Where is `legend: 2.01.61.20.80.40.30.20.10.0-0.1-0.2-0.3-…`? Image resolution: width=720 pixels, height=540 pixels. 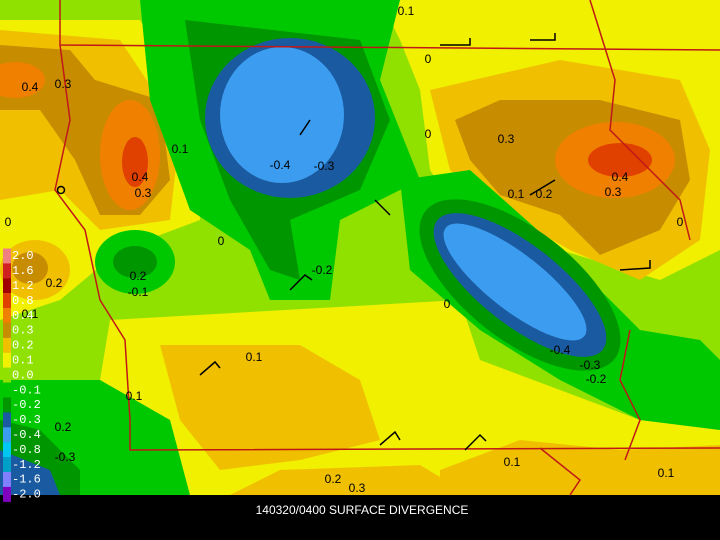
legend: 2.01.61.20.80.40.30.20.10.0-0.1-0.2-0.3-… is located at coordinates (22, 375).